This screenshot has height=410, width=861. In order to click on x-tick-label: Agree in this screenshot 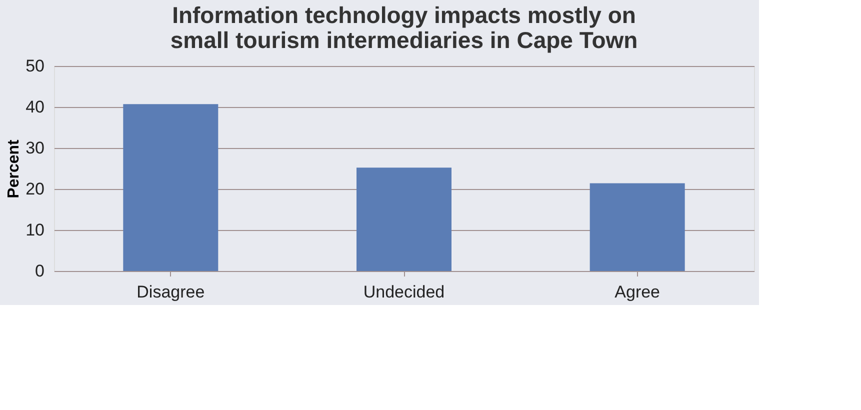, I will do `click(637, 292)`.